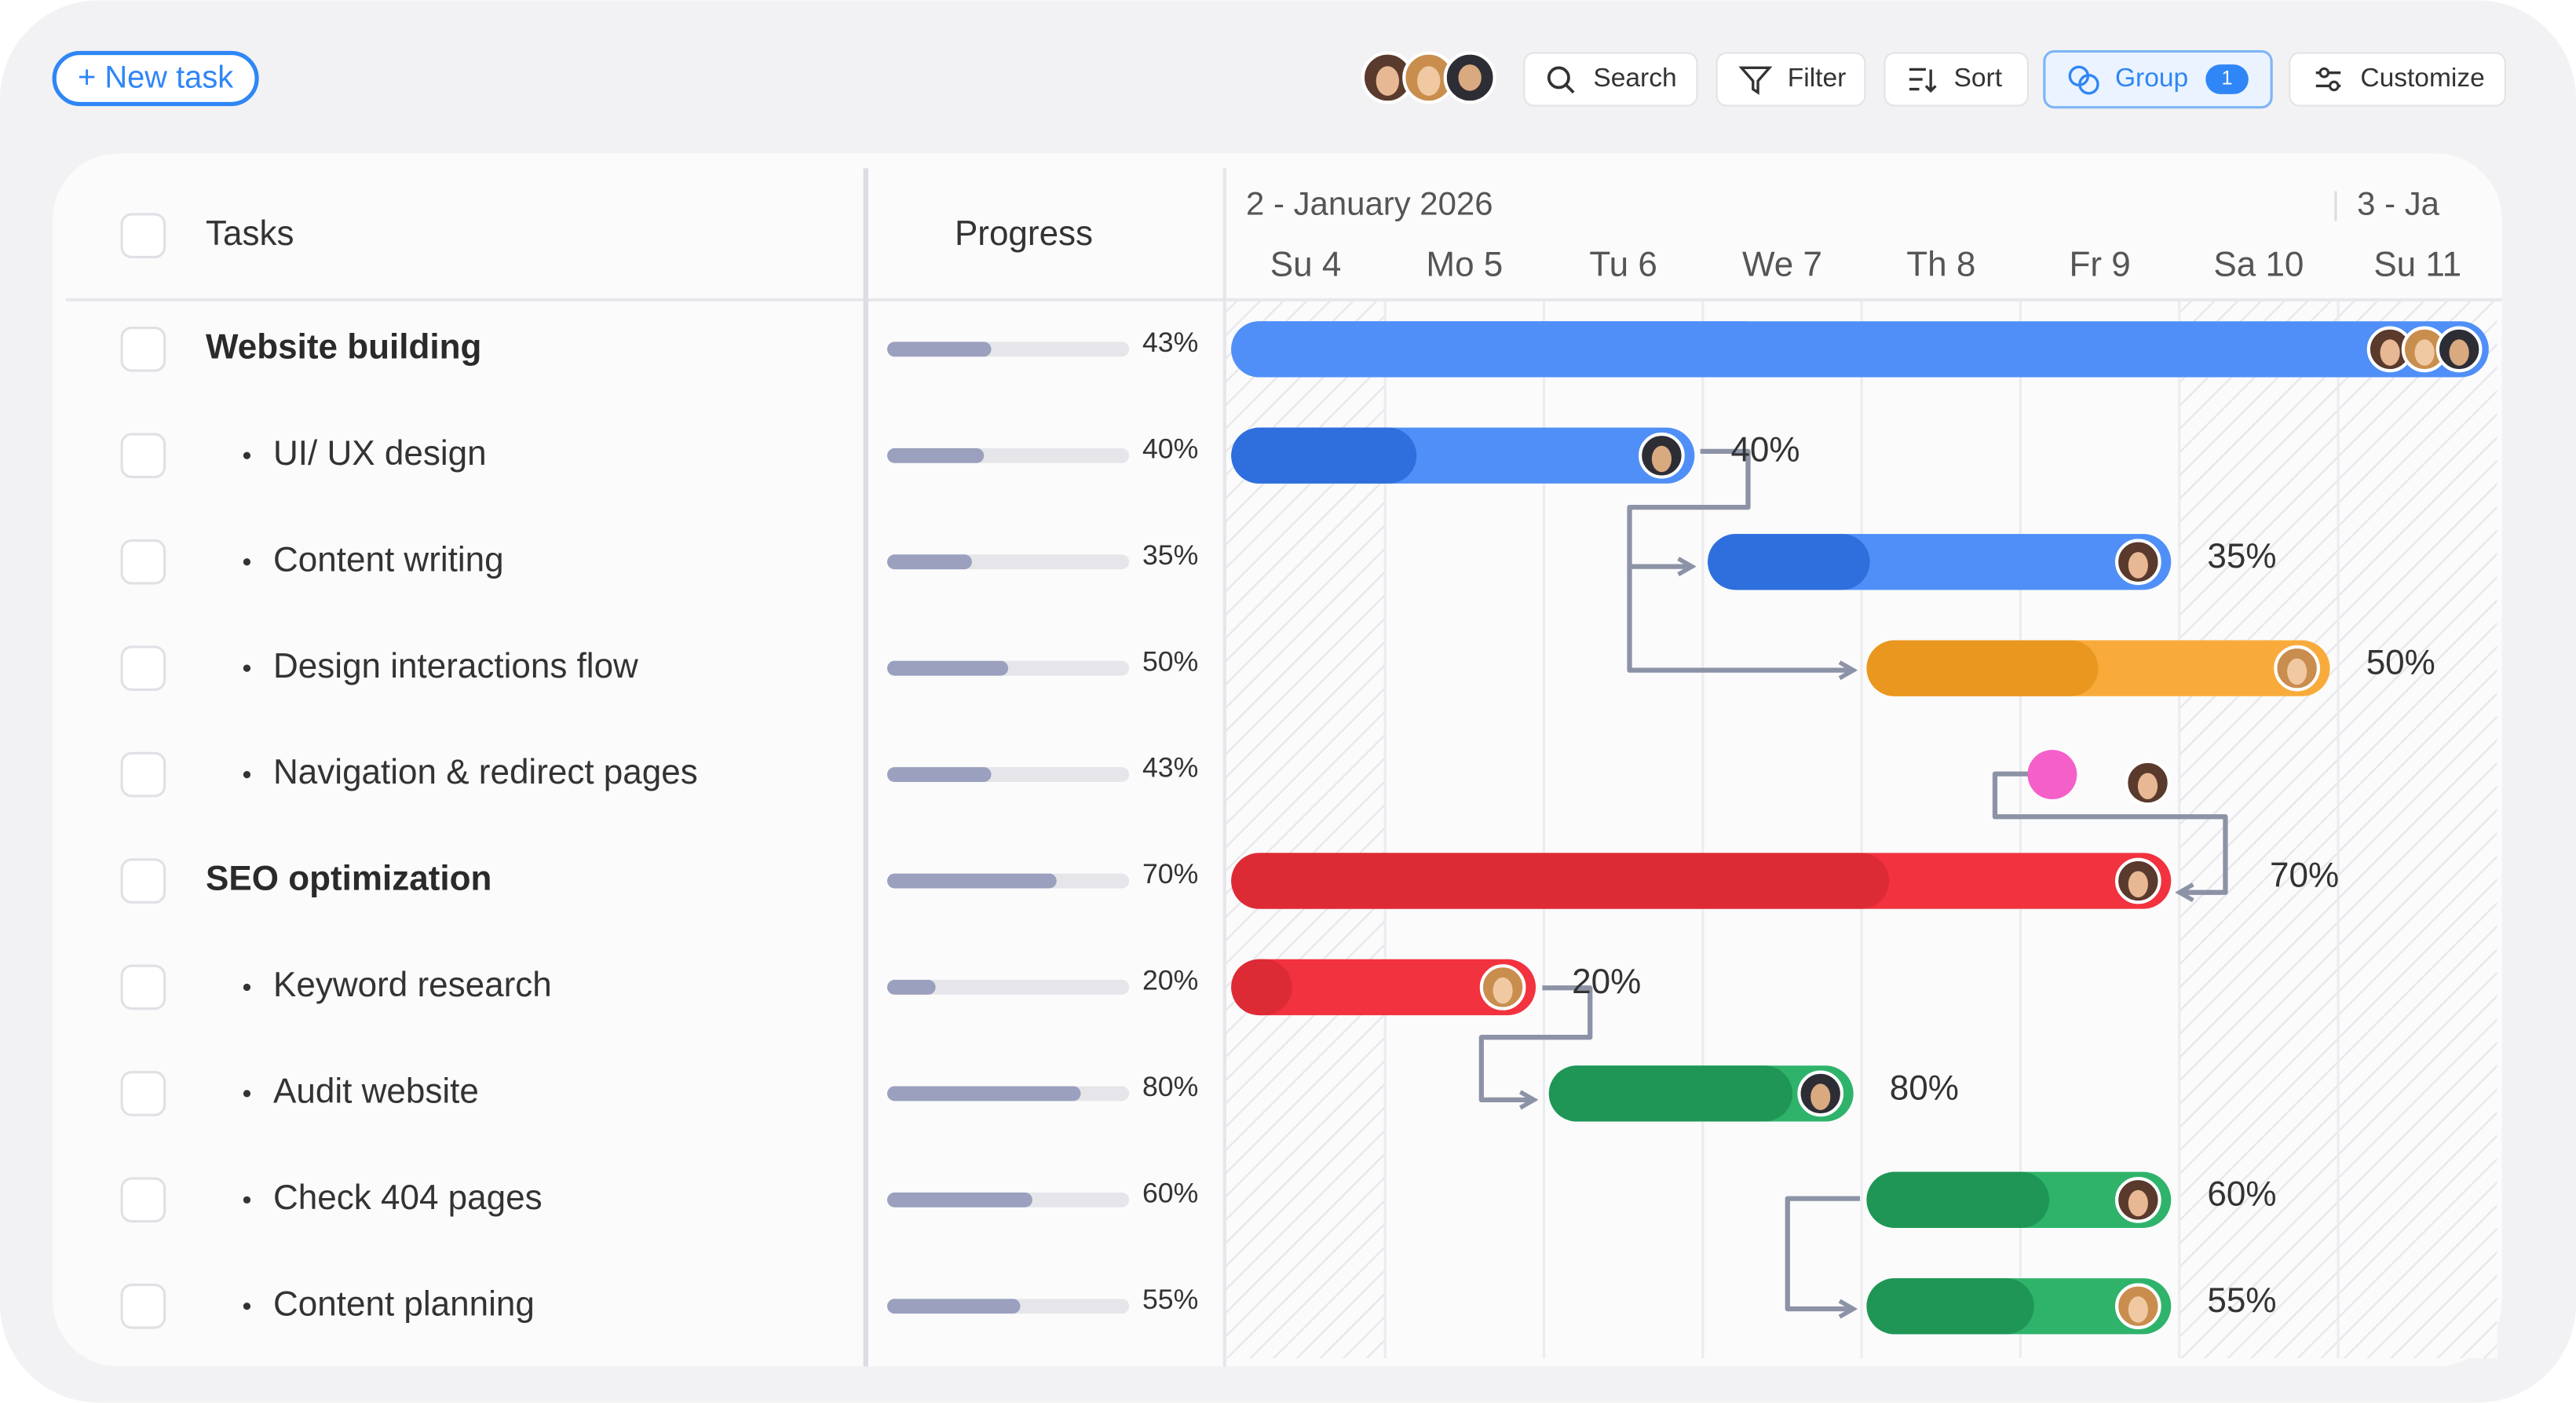 This screenshot has width=2576, height=1403. What do you see at coordinates (1170, 1299) in the screenshot?
I see `progress-percent: 55%` at bounding box center [1170, 1299].